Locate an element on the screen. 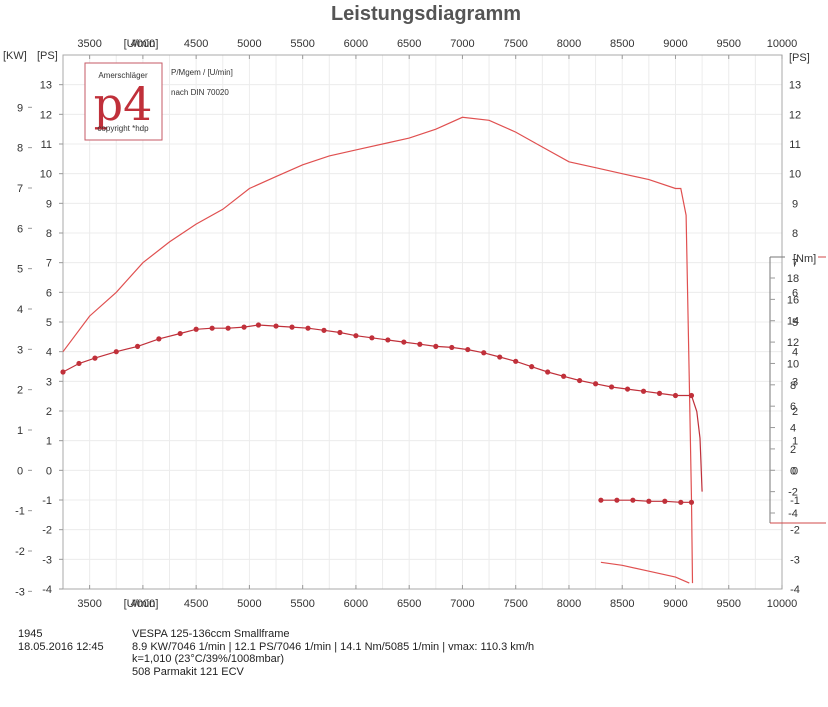  x-tick-top: 9000 is located at coordinates (675, 44).